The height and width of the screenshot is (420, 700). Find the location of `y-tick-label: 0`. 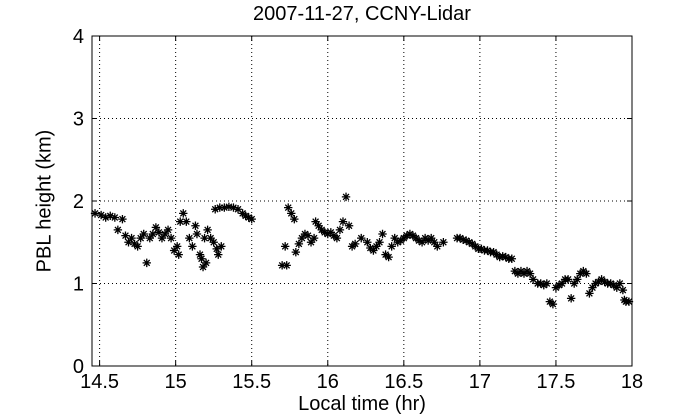

y-tick-label: 0 is located at coordinates (78, 367).